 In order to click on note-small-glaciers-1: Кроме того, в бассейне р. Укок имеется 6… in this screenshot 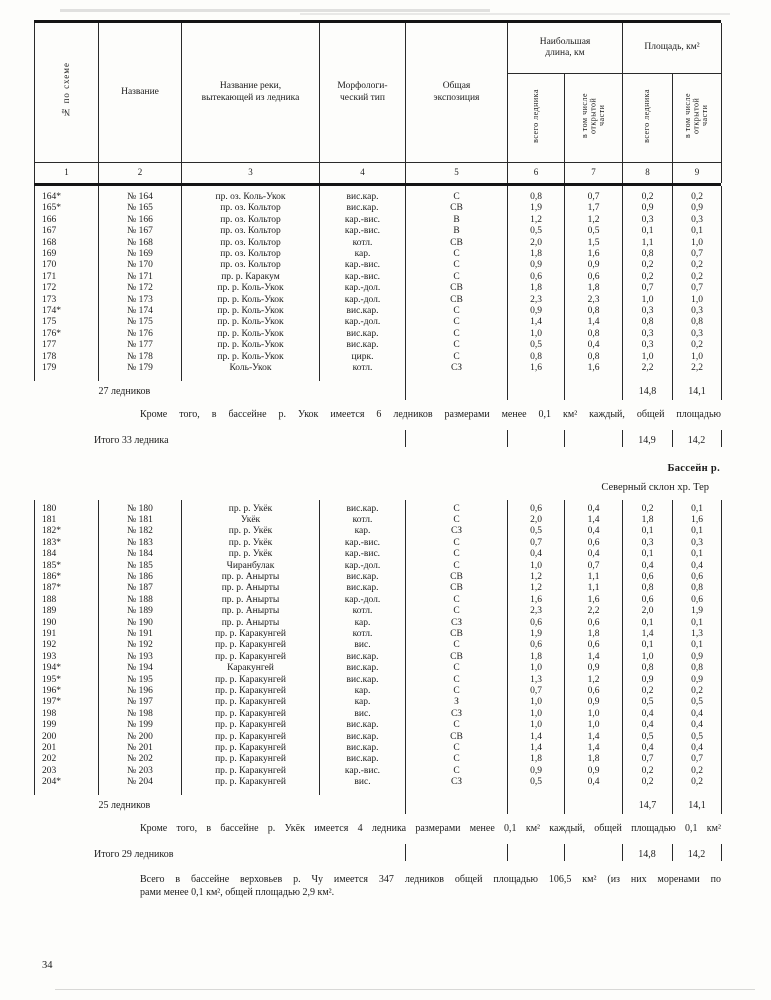, I will do `click(430, 414)`.